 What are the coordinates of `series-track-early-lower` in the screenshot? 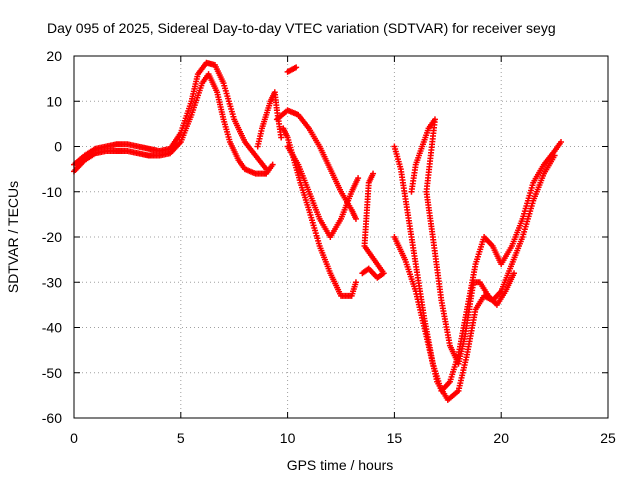 It's located at (173, 124).